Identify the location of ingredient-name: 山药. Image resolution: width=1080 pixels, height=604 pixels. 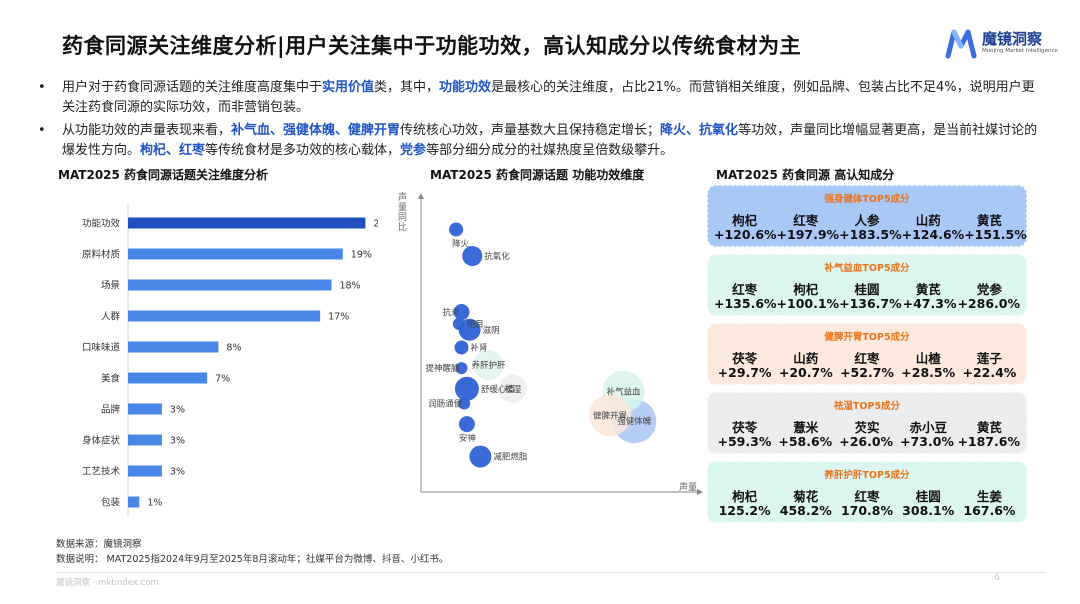
(928, 220).